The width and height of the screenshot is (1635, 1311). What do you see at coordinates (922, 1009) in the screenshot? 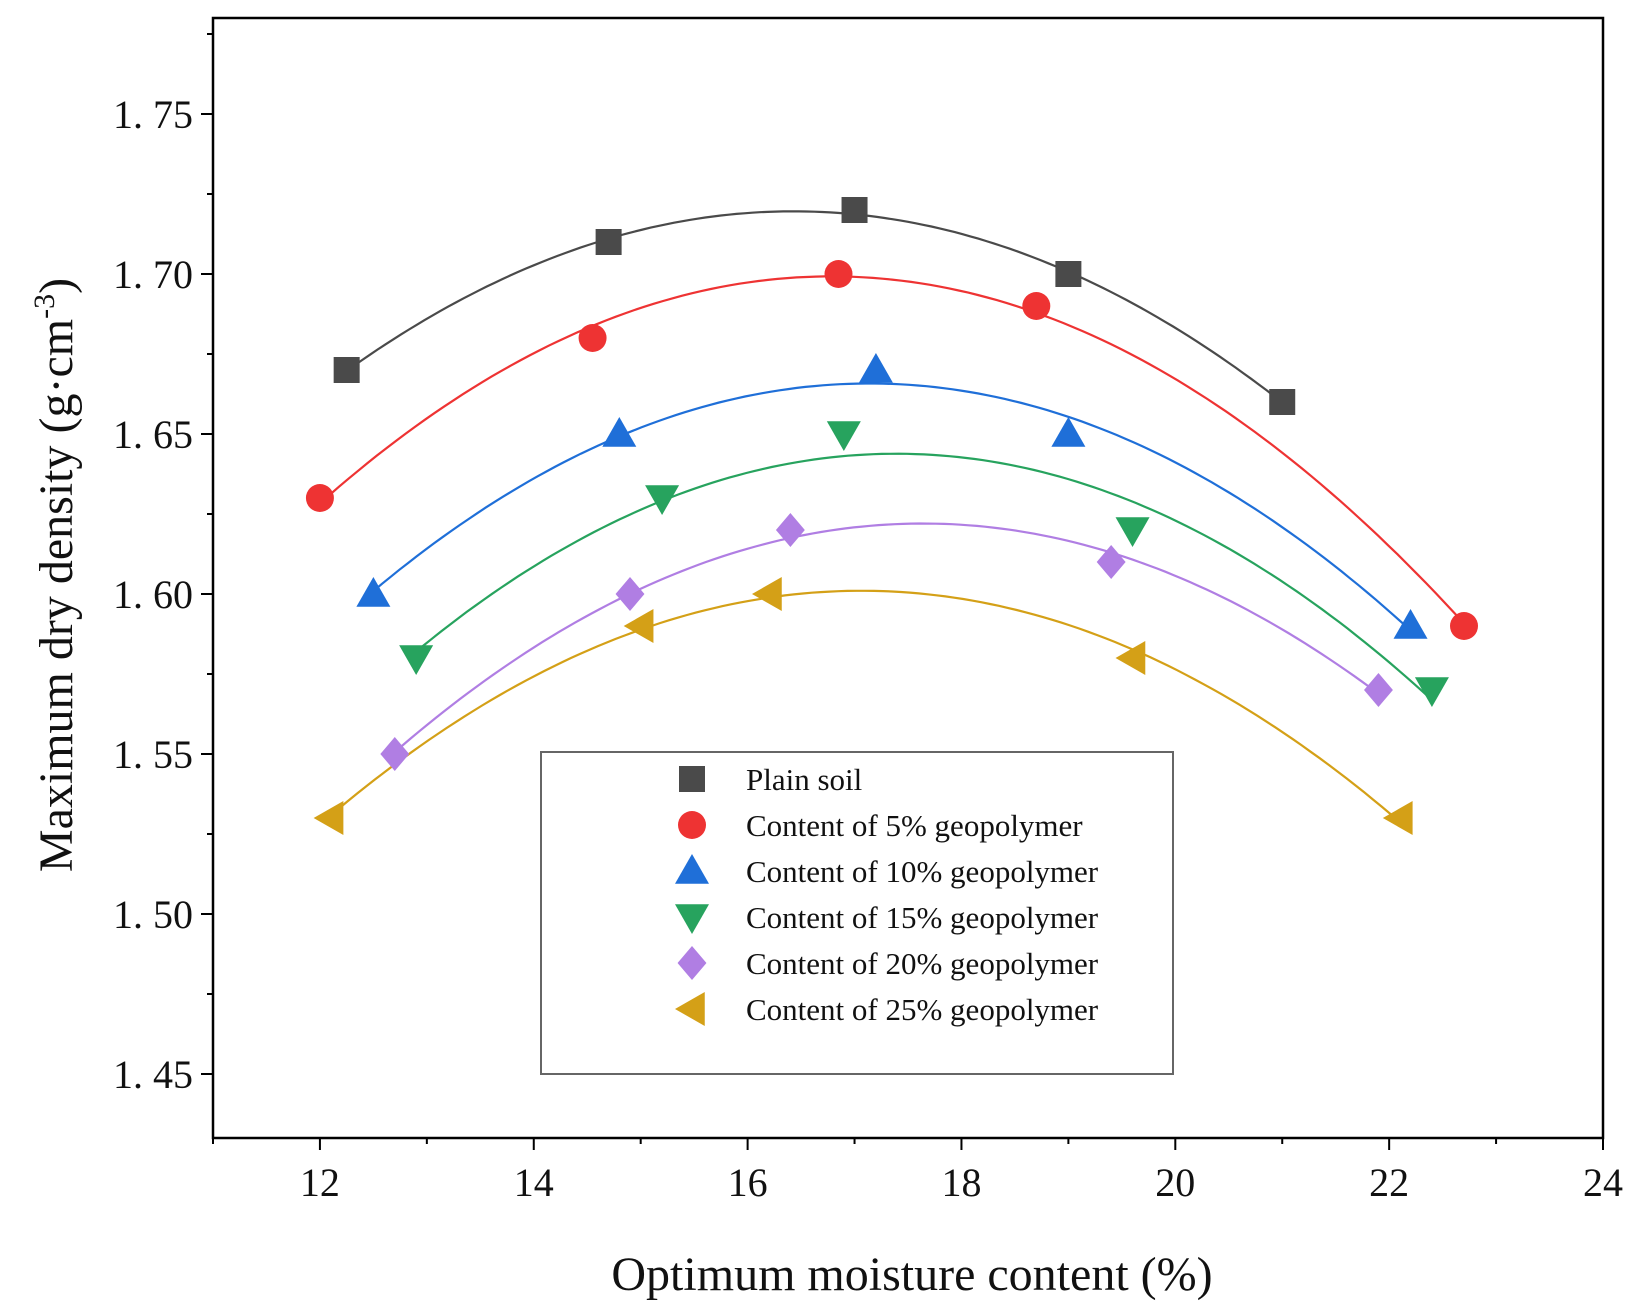
I see `legend-label-6: Content of 25% geopolymer` at bounding box center [922, 1009].